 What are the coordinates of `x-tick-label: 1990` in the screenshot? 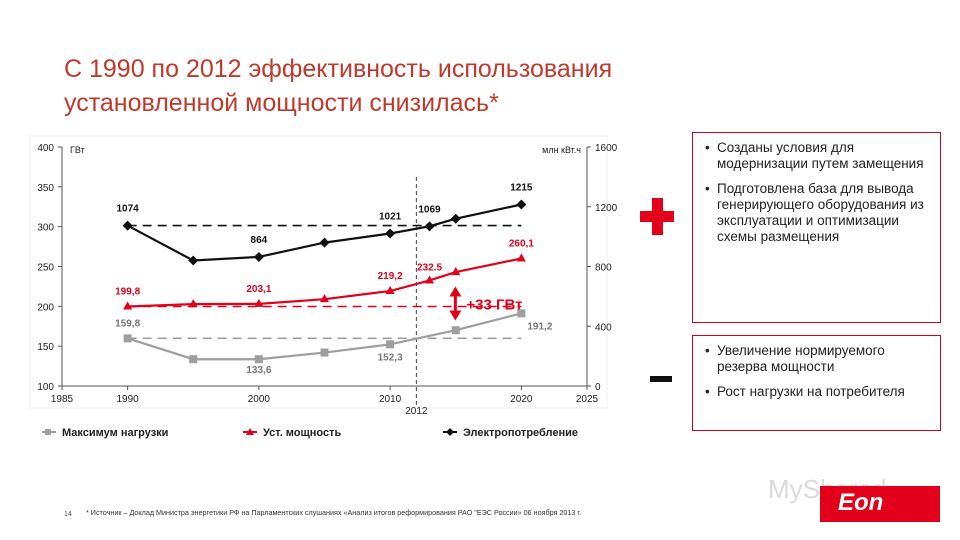 It's located at (128, 399).